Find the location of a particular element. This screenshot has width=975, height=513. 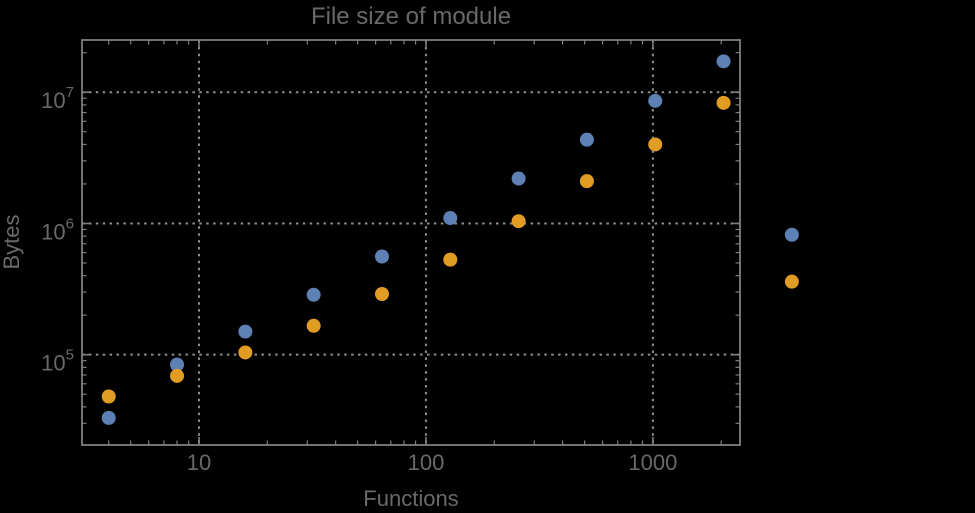

x-tick-label: 1000 is located at coordinates (652, 462).